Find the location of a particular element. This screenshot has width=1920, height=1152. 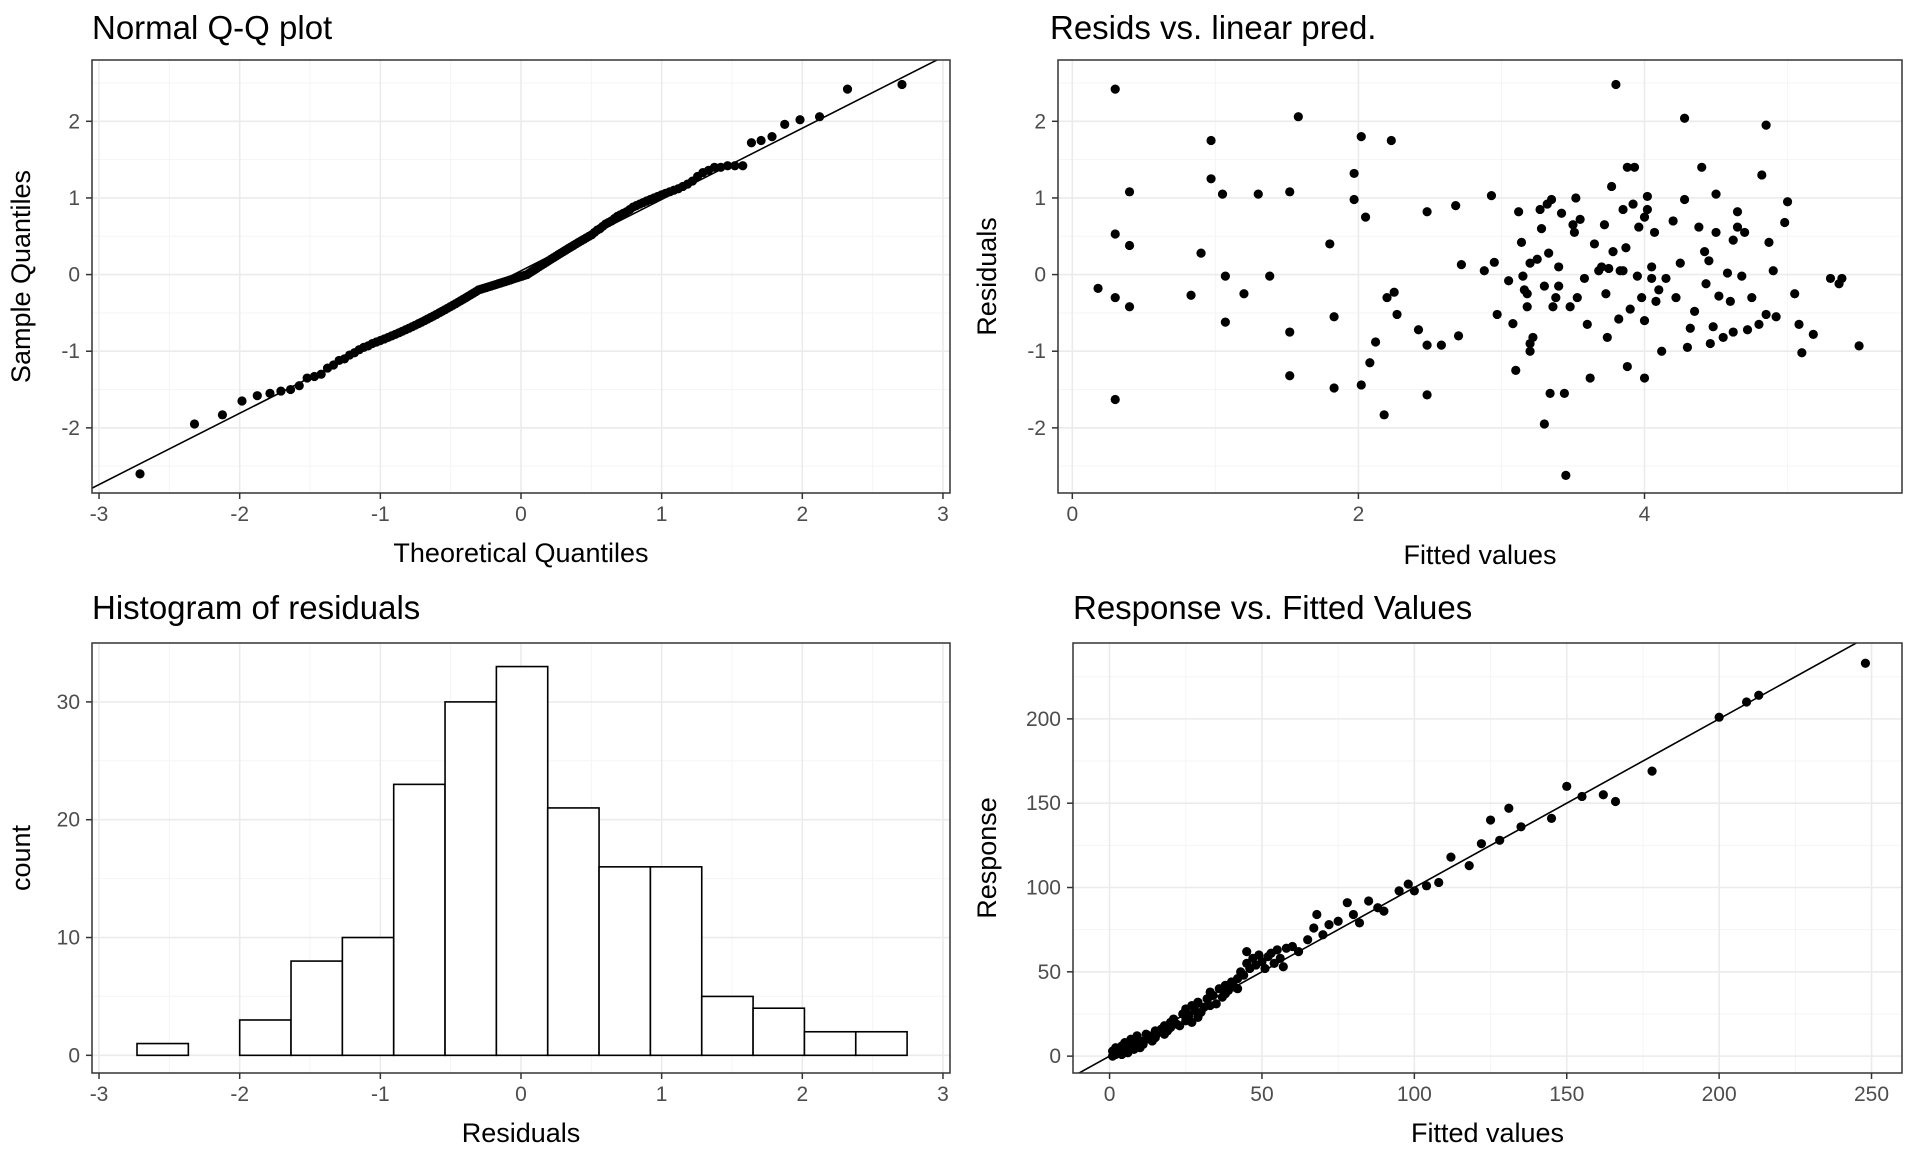

y-tick-label: 1 is located at coordinates (1040, 198).